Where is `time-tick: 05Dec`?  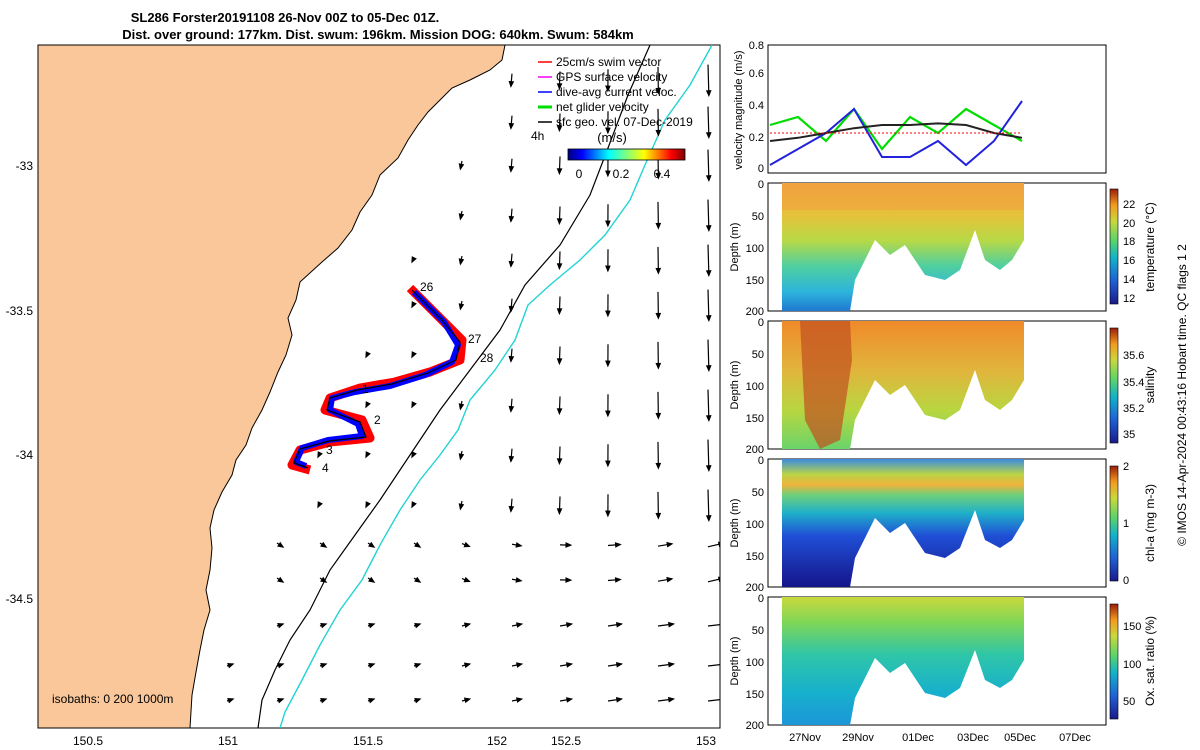
time-tick: 05Dec is located at coordinates (1020, 738).